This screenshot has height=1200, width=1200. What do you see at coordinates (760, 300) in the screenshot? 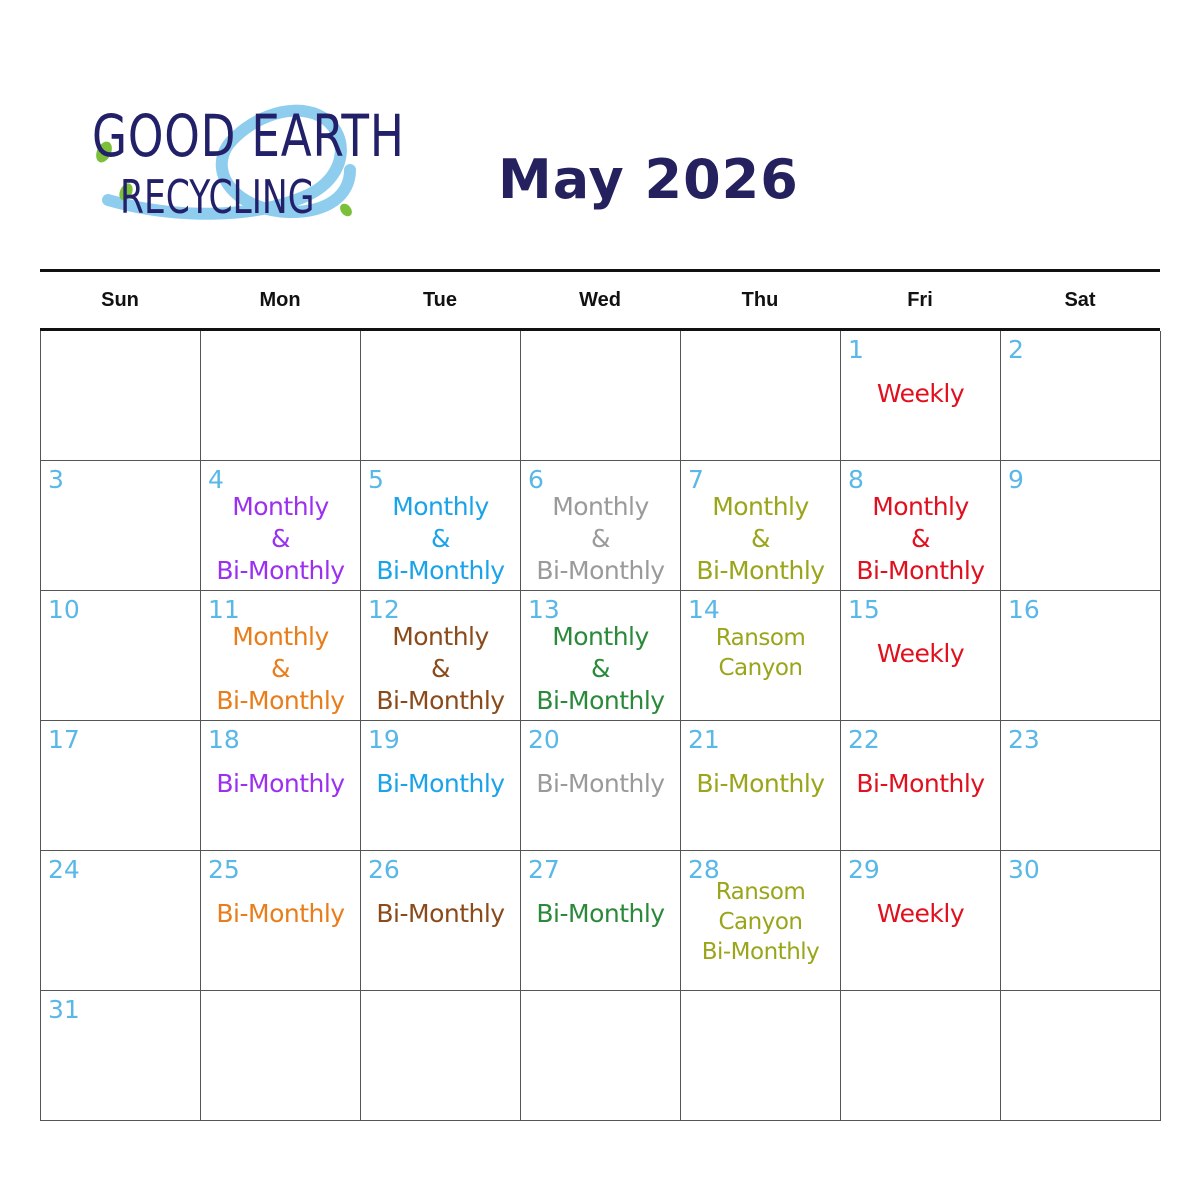
I see `weekday-thu: Thu` at bounding box center [760, 300].